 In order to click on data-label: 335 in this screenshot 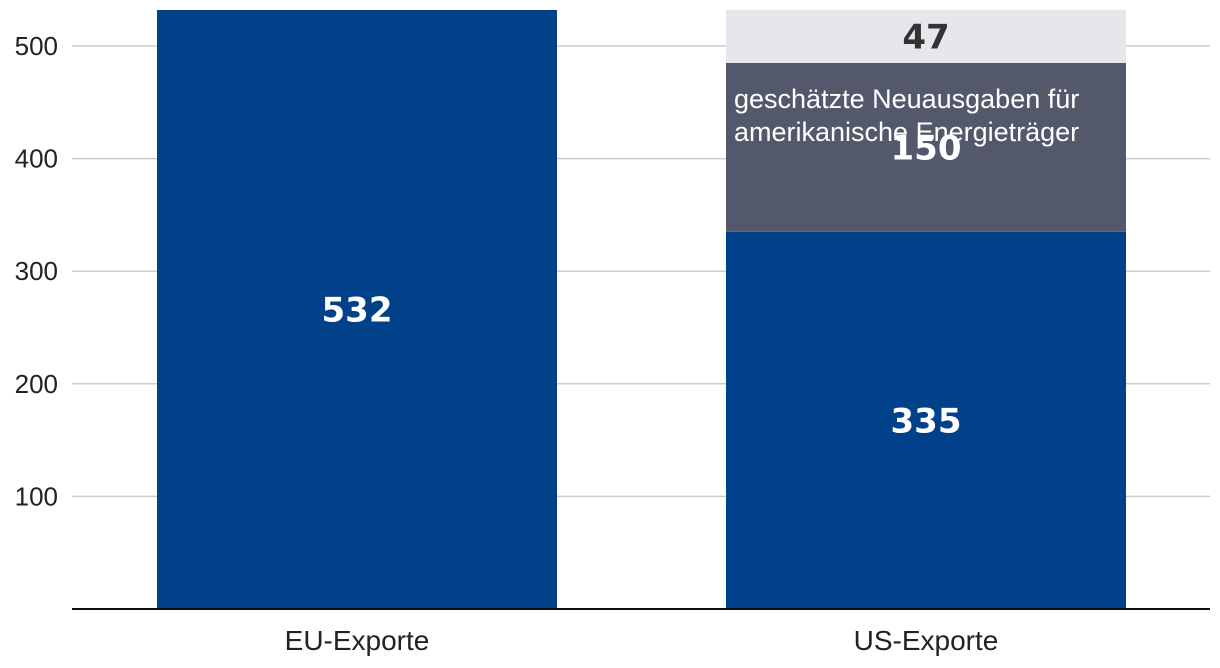, I will do `click(926, 421)`.